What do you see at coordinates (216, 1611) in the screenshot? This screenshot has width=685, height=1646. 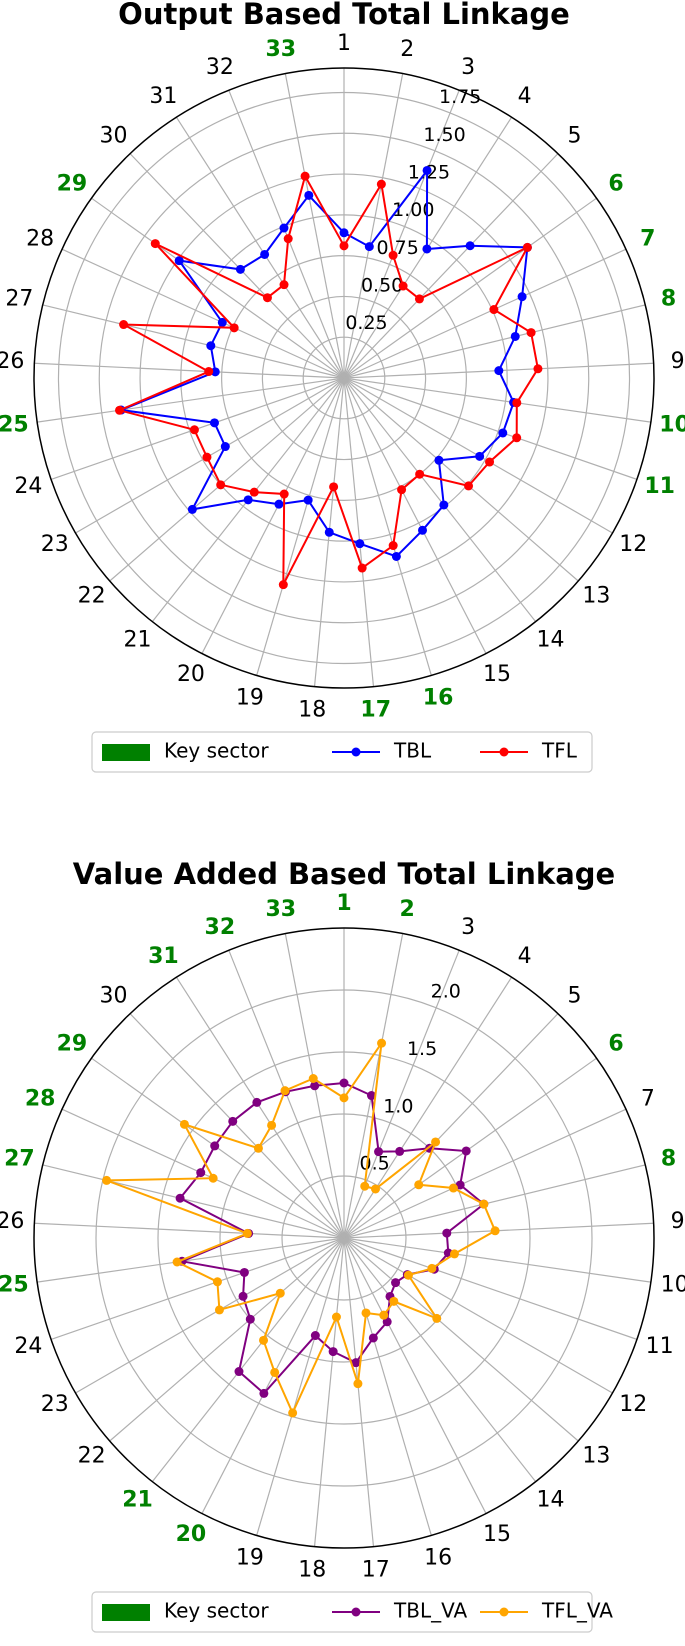 I see `legend-label: Key sector` at bounding box center [216, 1611].